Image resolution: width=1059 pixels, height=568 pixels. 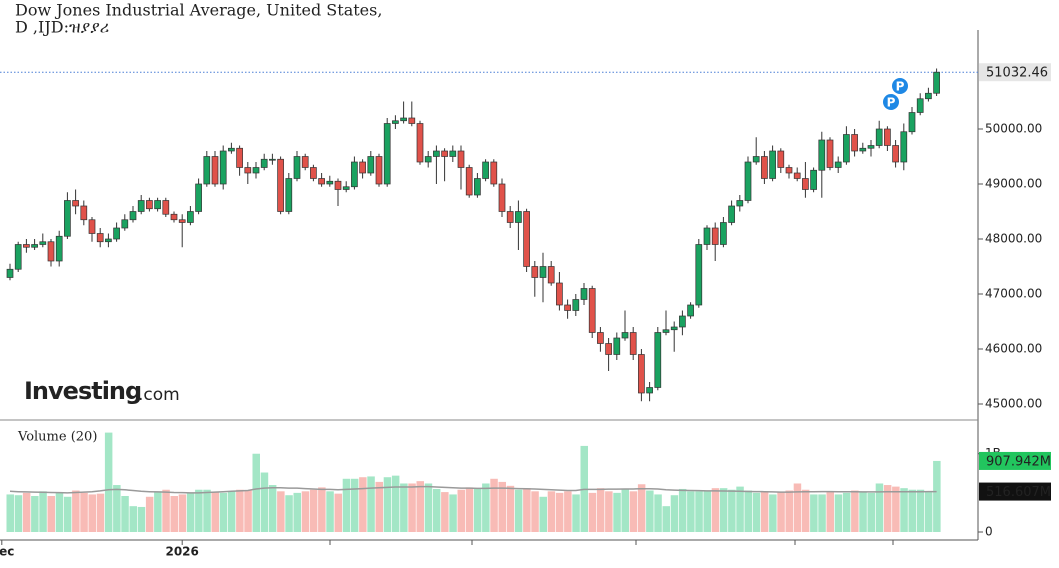 I want to click on y-tick-label: 50000.00, so click(x=1013, y=128).